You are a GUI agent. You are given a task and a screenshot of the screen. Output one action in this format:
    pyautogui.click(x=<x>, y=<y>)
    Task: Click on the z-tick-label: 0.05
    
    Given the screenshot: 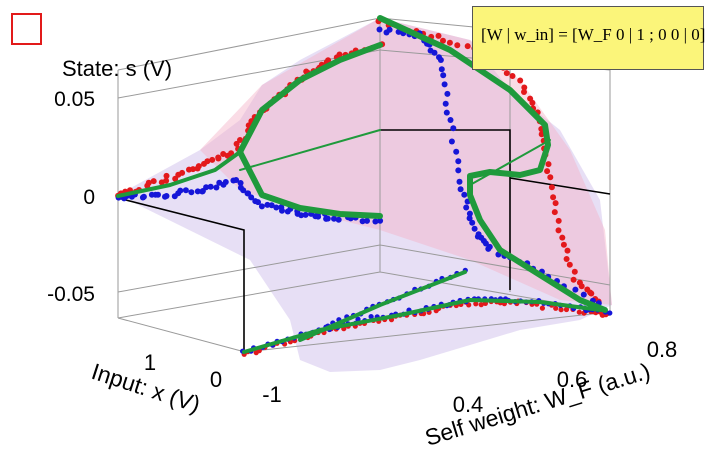 What is the action you would take?
    pyautogui.click(x=74, y=99)
    